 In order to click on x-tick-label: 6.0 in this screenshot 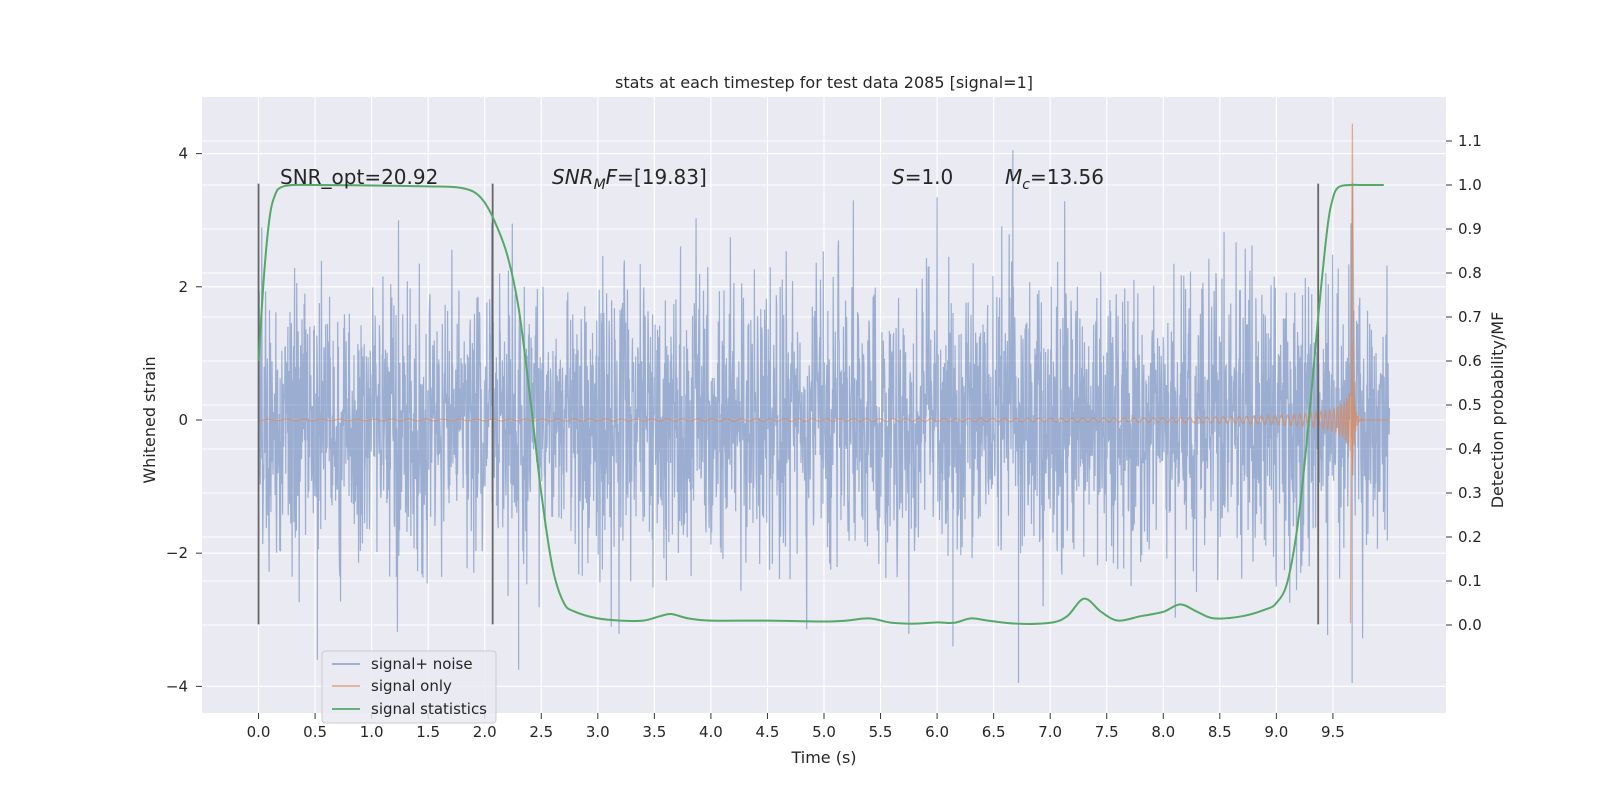, I will do `click(937, 732)`.